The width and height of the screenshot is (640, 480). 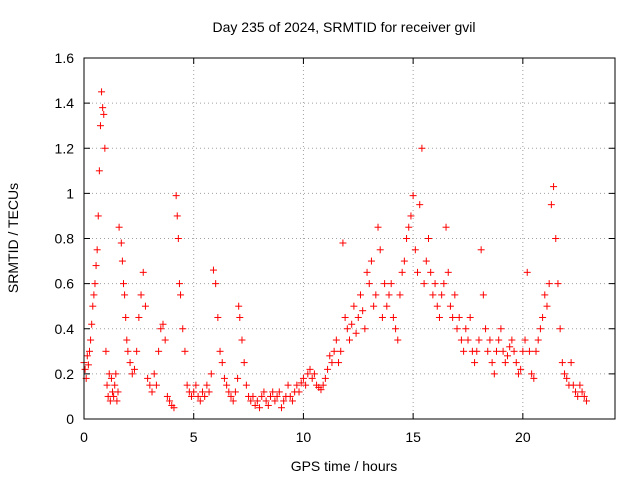 I want to click on y-tick-label: 0.4, so click(x=65, y=329).